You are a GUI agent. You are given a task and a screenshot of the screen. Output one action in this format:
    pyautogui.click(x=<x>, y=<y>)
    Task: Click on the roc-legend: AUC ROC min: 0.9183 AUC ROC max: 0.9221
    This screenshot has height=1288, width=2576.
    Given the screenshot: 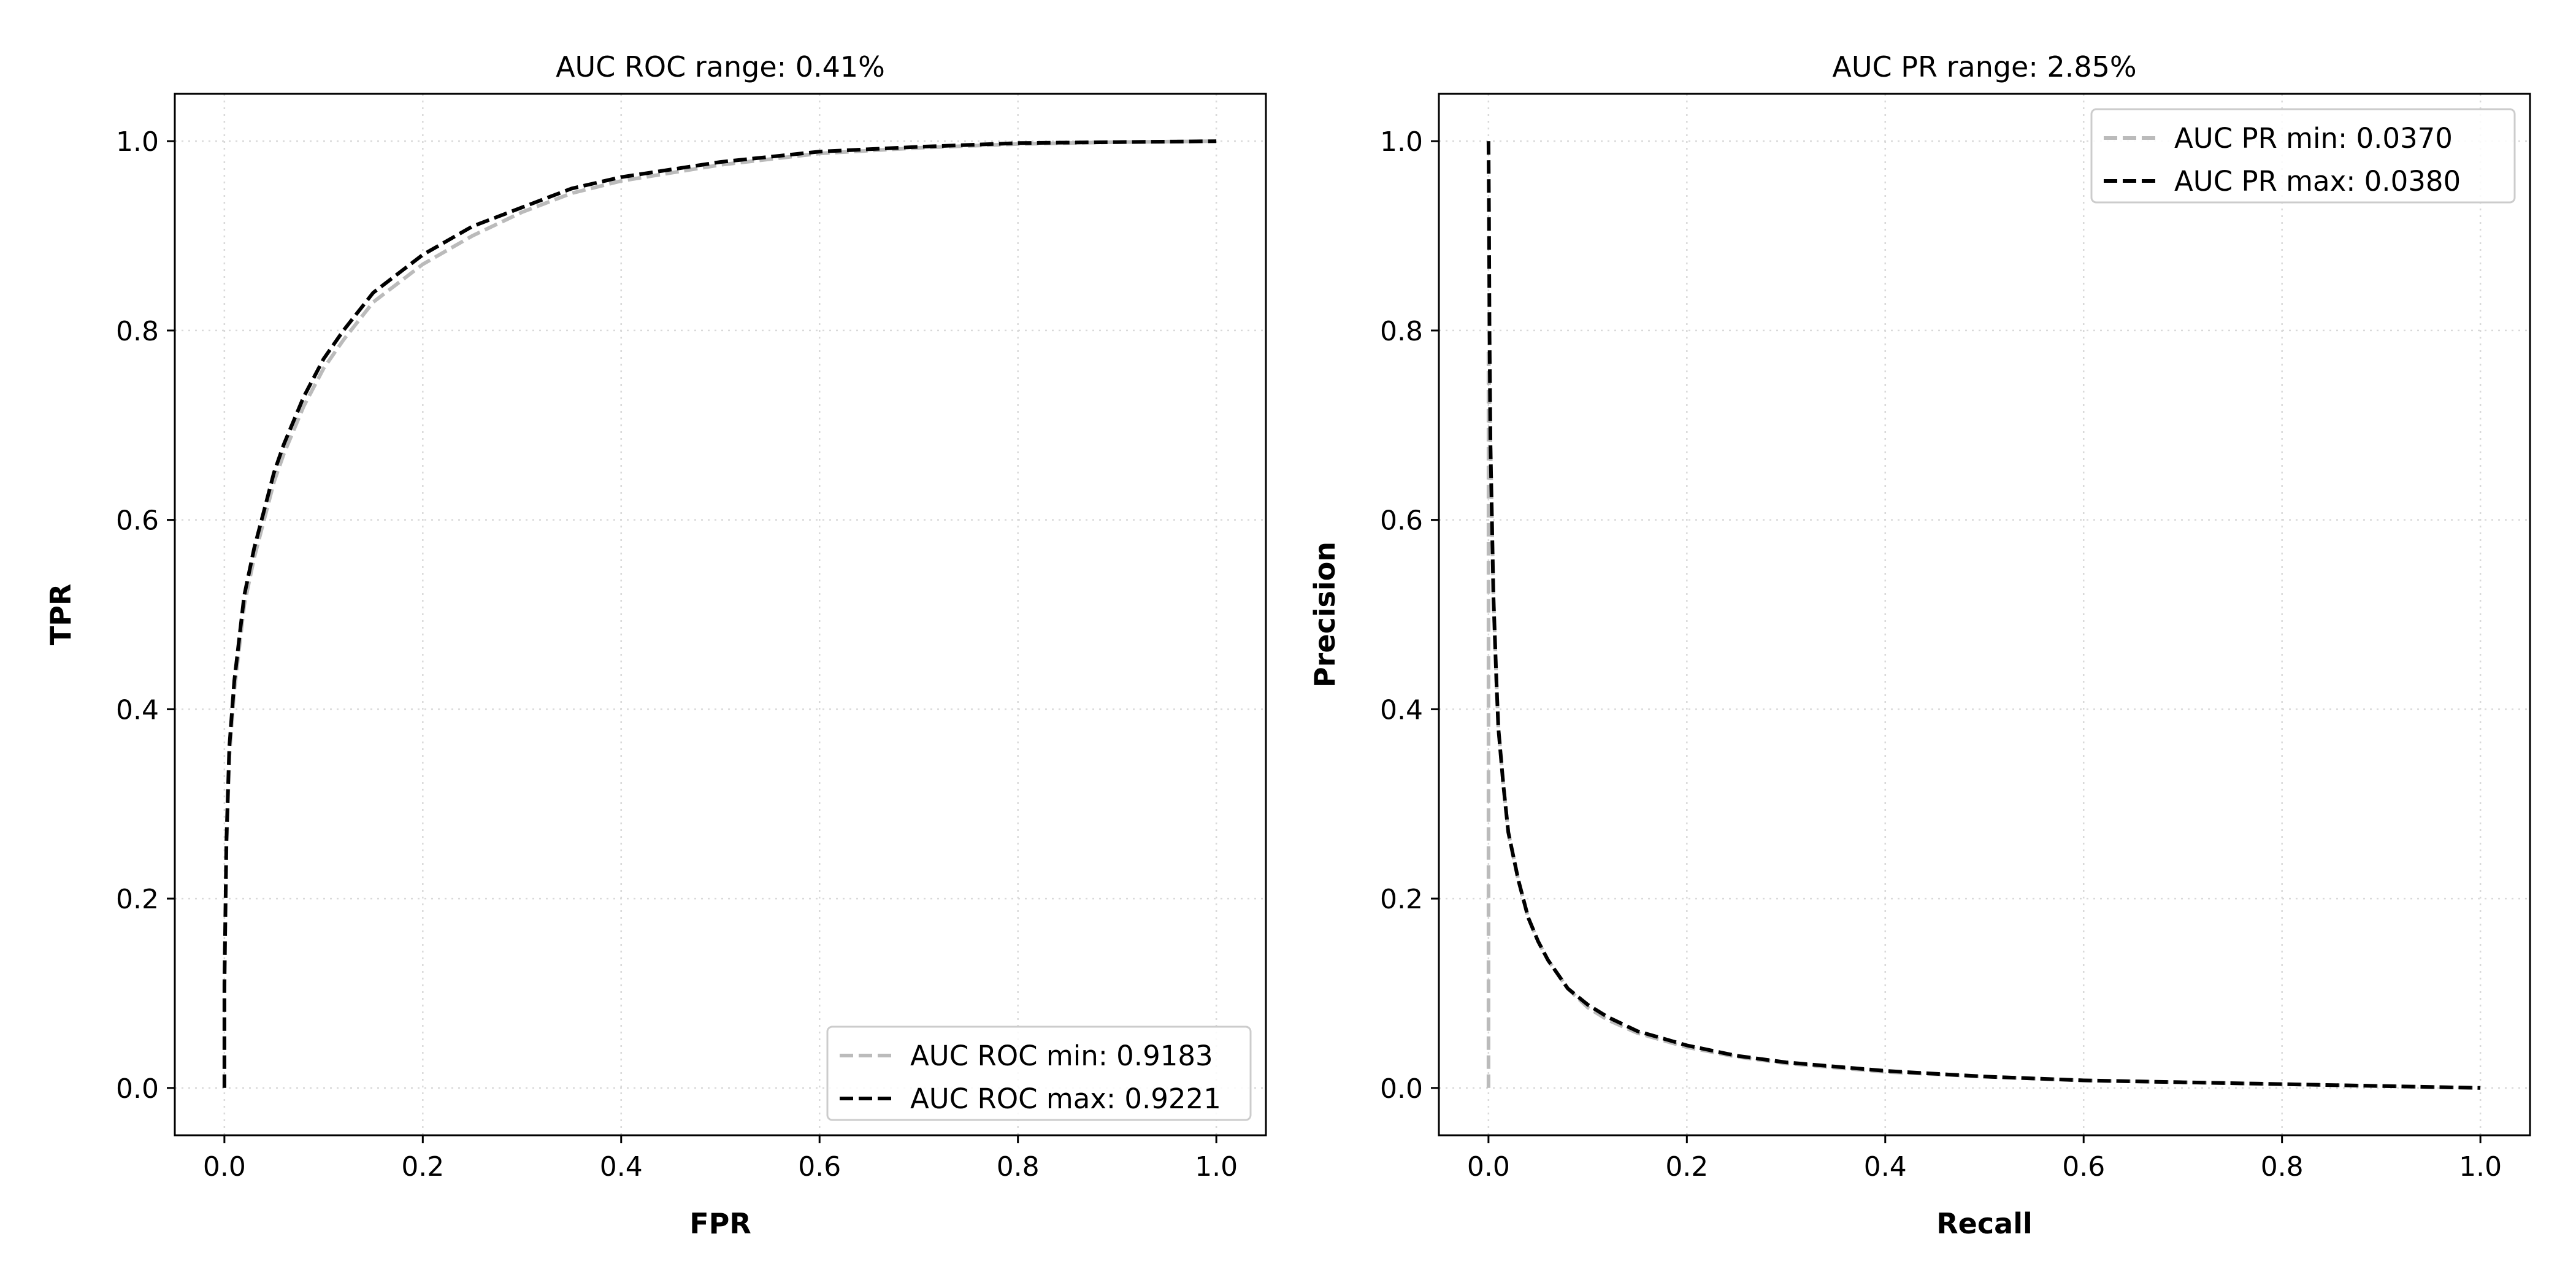 What is the action you would take?
    pyautogui.click(x=1039, y=1073)
    